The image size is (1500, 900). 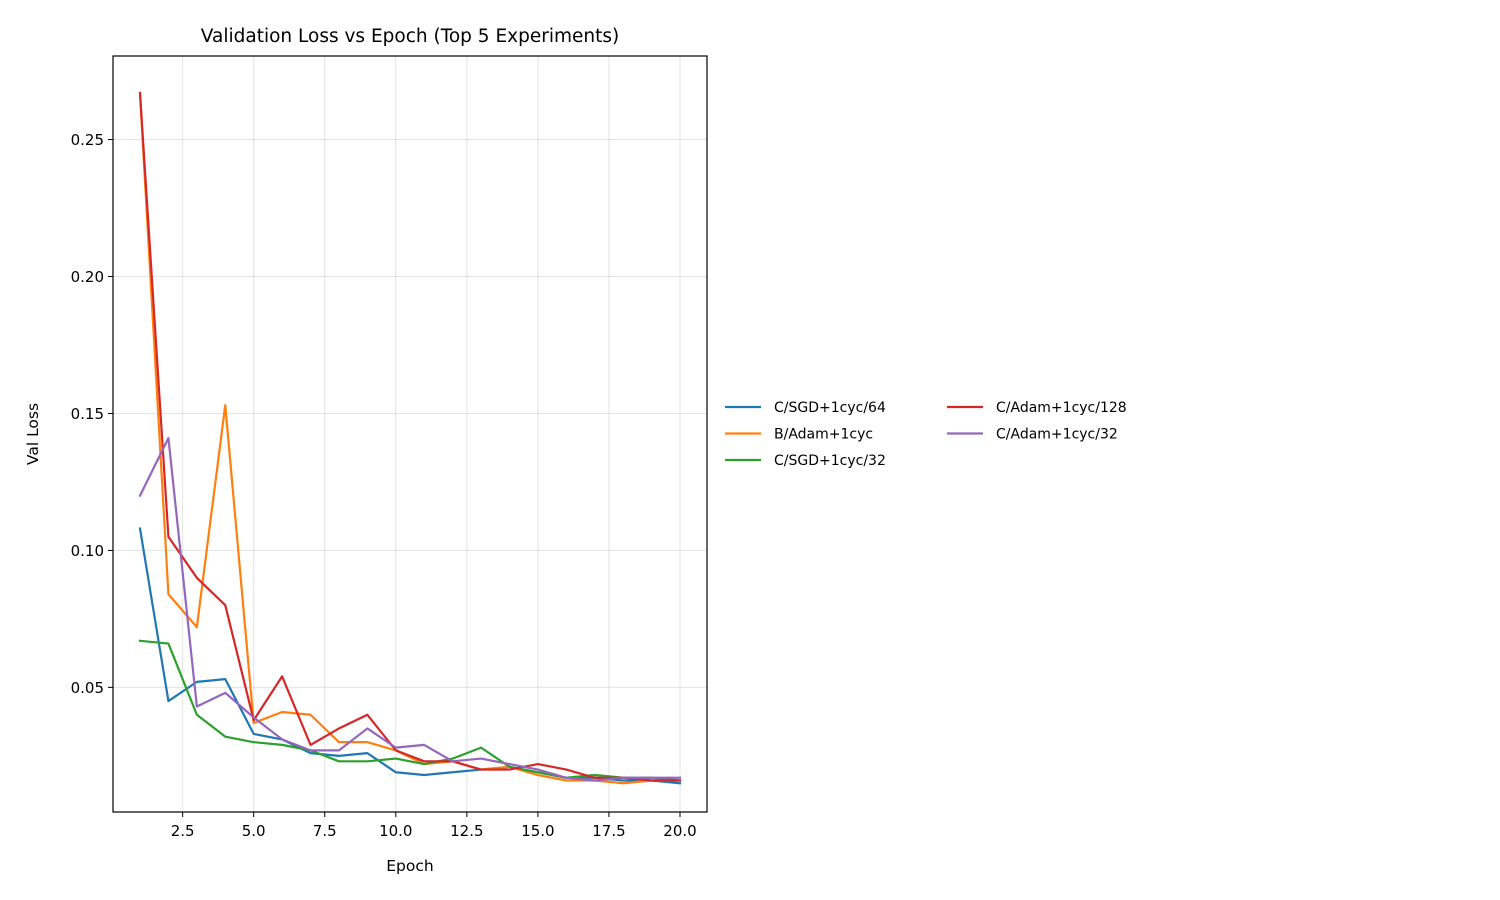 I want to click on y-tick-label: 0.10, so click(x=87, y=551).